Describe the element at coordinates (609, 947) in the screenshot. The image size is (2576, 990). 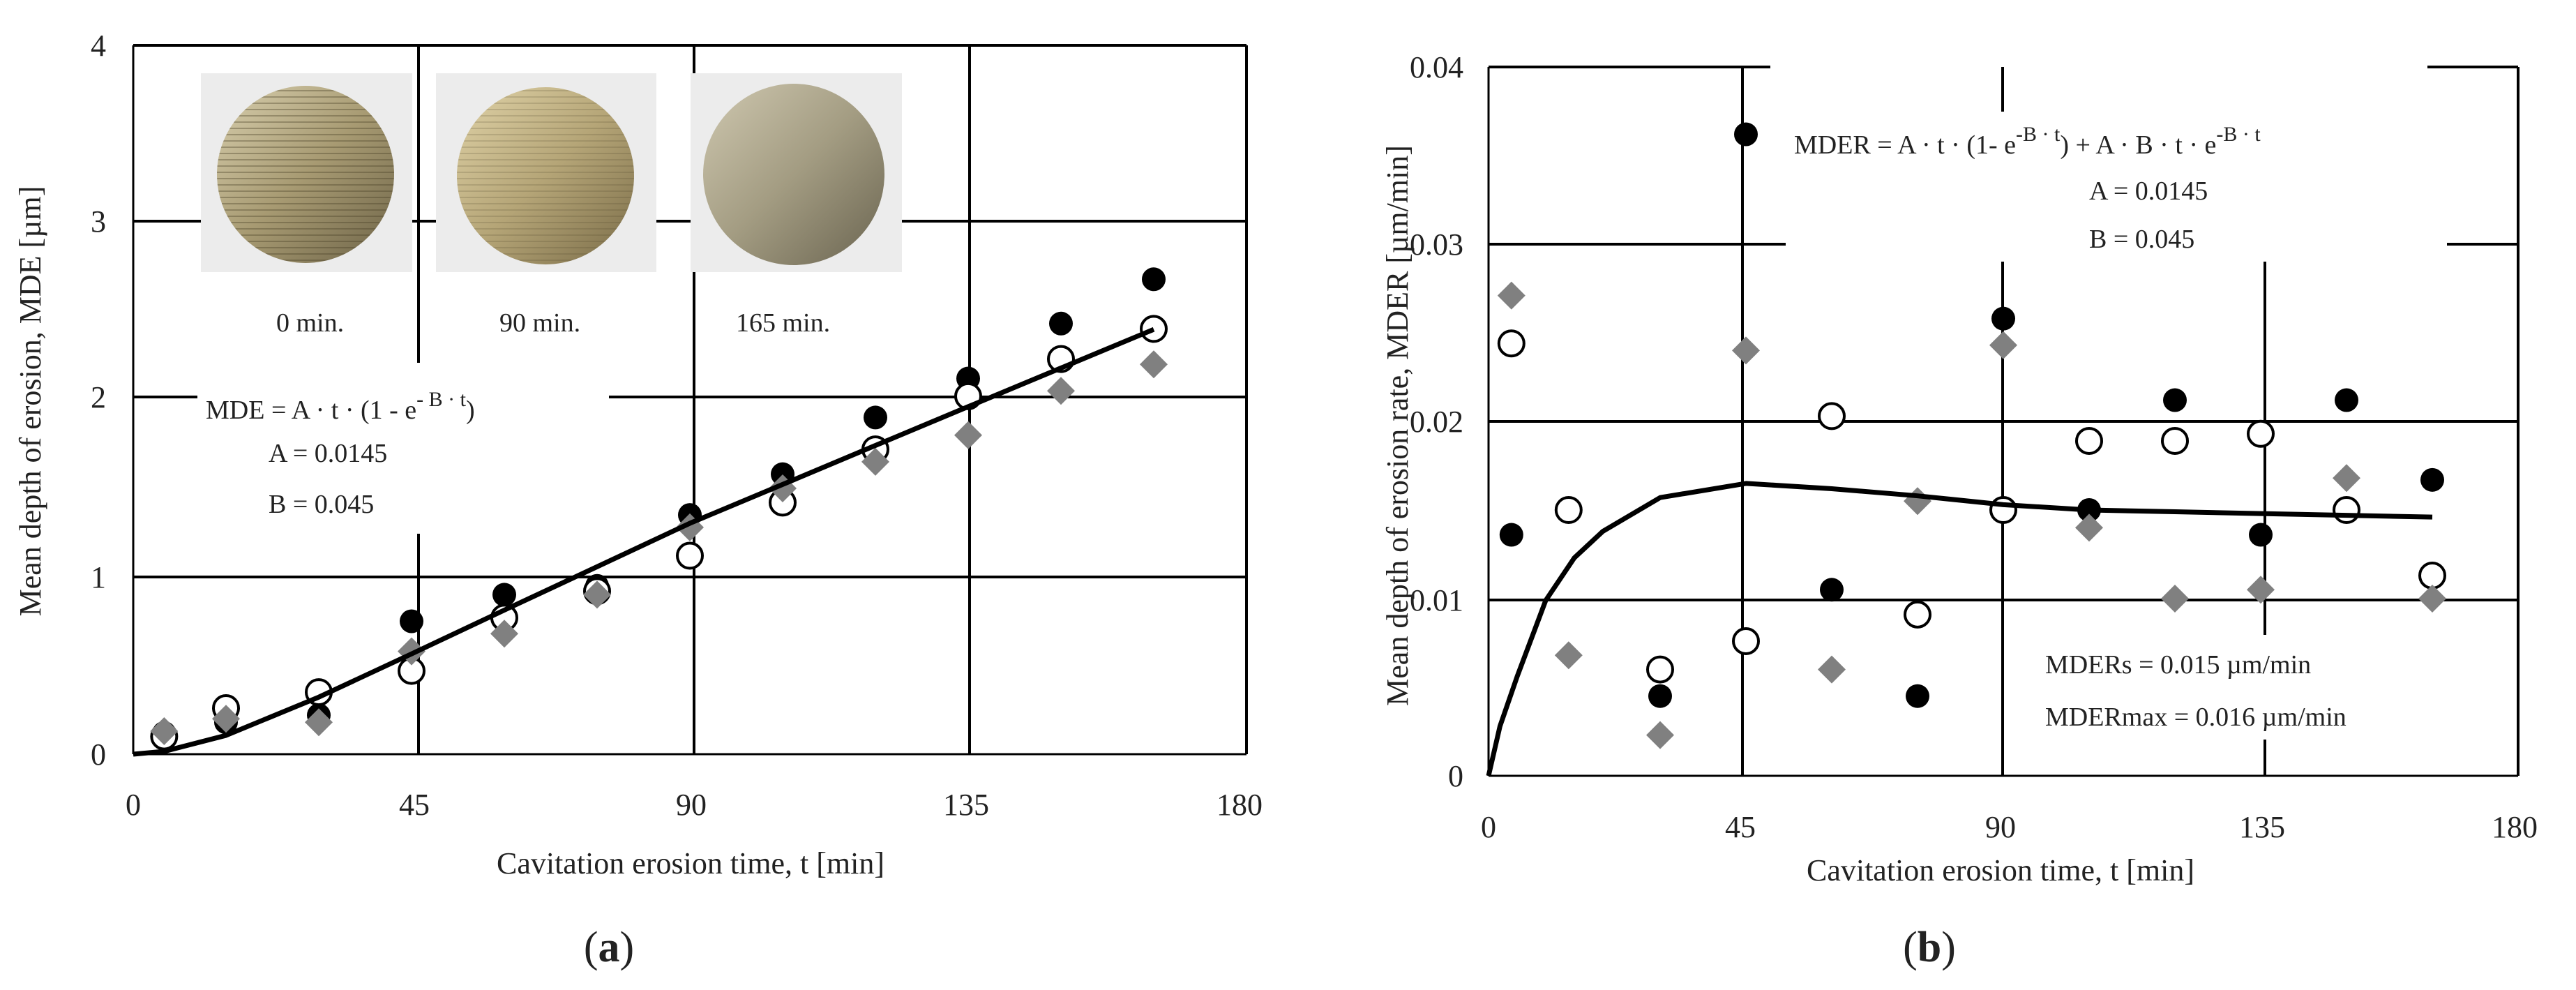
I see `panel-a-label: (a)` at that location.